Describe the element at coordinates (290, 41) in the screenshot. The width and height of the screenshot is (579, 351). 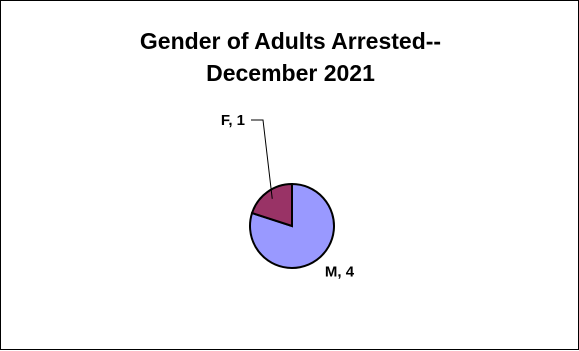
I see `chart-title-line-1: Gender of Adults Arrested--` at that location.